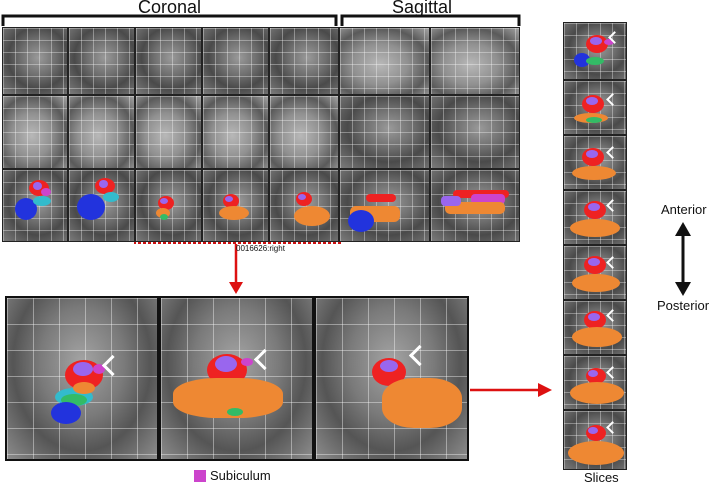  I want to click on sagittal-header: Sagittal, so click(422, 8).